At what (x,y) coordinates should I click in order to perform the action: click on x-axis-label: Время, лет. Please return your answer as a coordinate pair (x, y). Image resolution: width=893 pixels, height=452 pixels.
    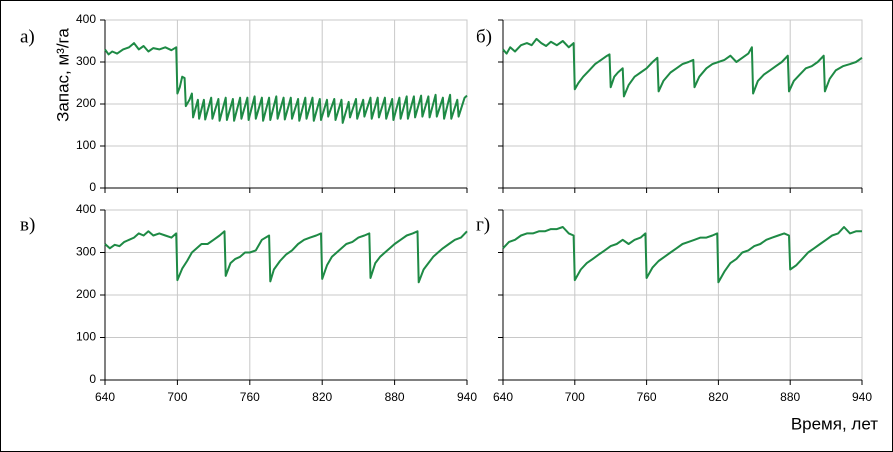
    Looking at the image, I should click on (834, 423).